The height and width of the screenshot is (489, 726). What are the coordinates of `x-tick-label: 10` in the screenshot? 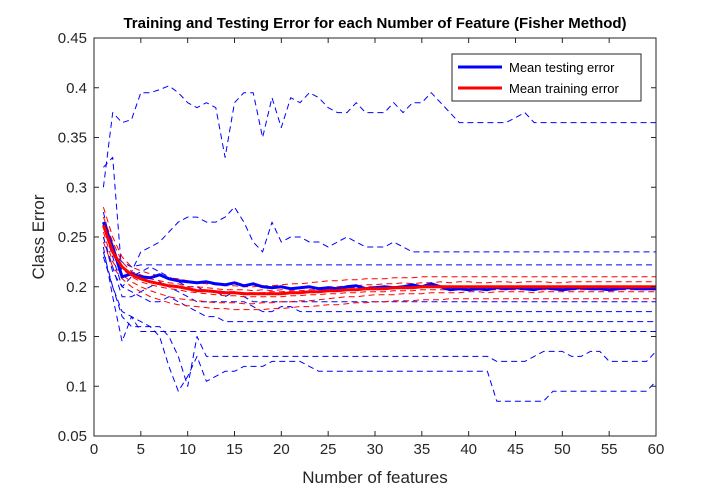 It's located at (187, 449).